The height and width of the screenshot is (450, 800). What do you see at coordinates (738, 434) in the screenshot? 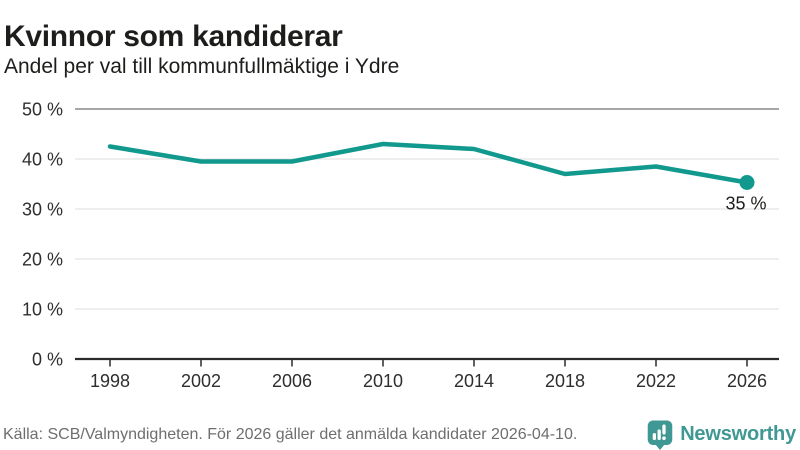
I see `brand-name: Newsworthy` at bounding box center [738, 434].